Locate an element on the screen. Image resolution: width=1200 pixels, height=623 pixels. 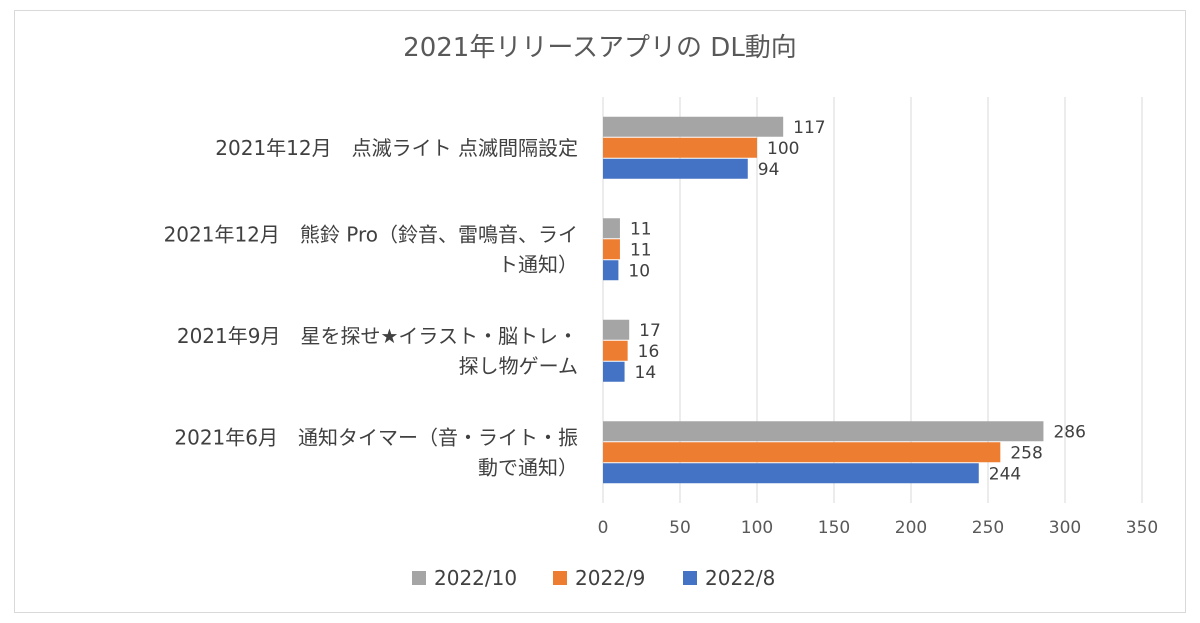
category-label: 2021年12月 熊鈴 Pro（鈴音、雷鳴音、ライ is located at coordinates (371, 234).